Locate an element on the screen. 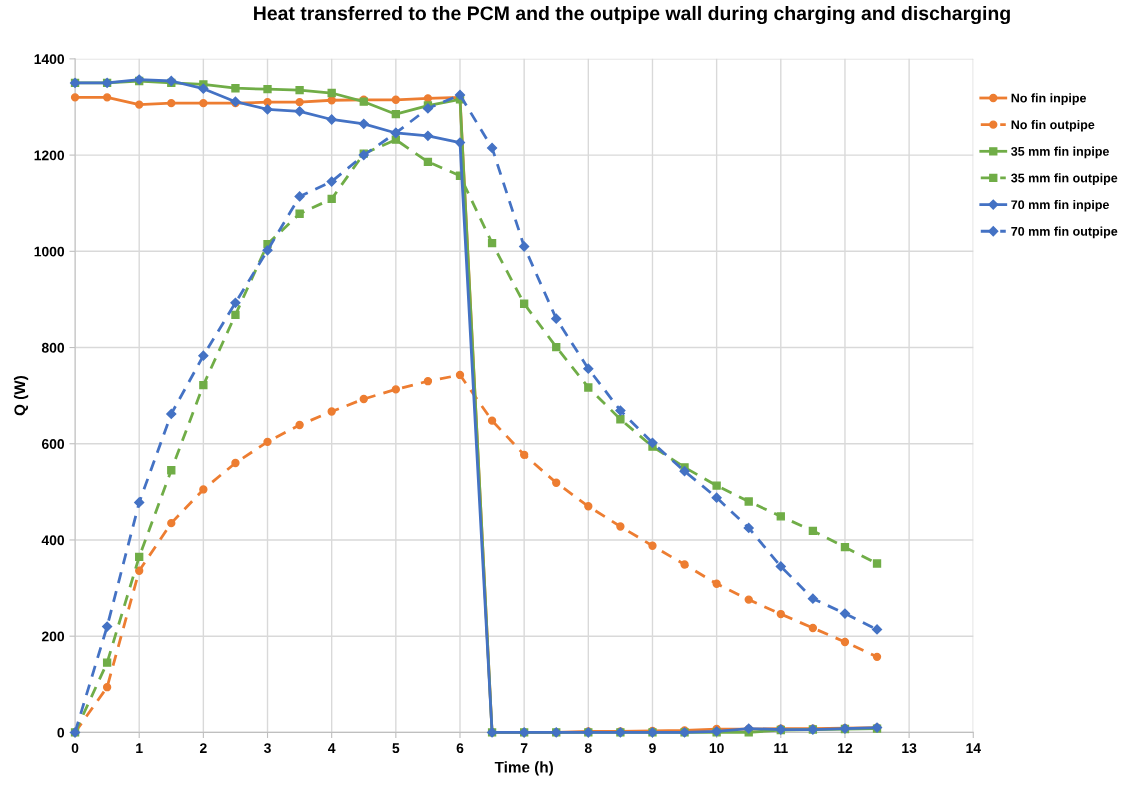 This screenshot has width=1137, height=785. legend-label: No fin outpipe is located at coordinates (1053, 125).